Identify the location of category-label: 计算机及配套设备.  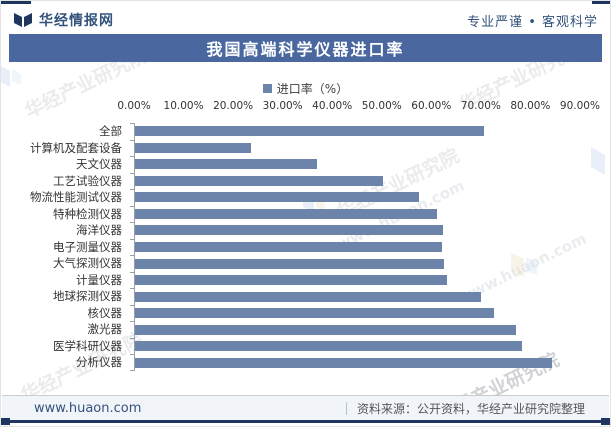
(76, 147).